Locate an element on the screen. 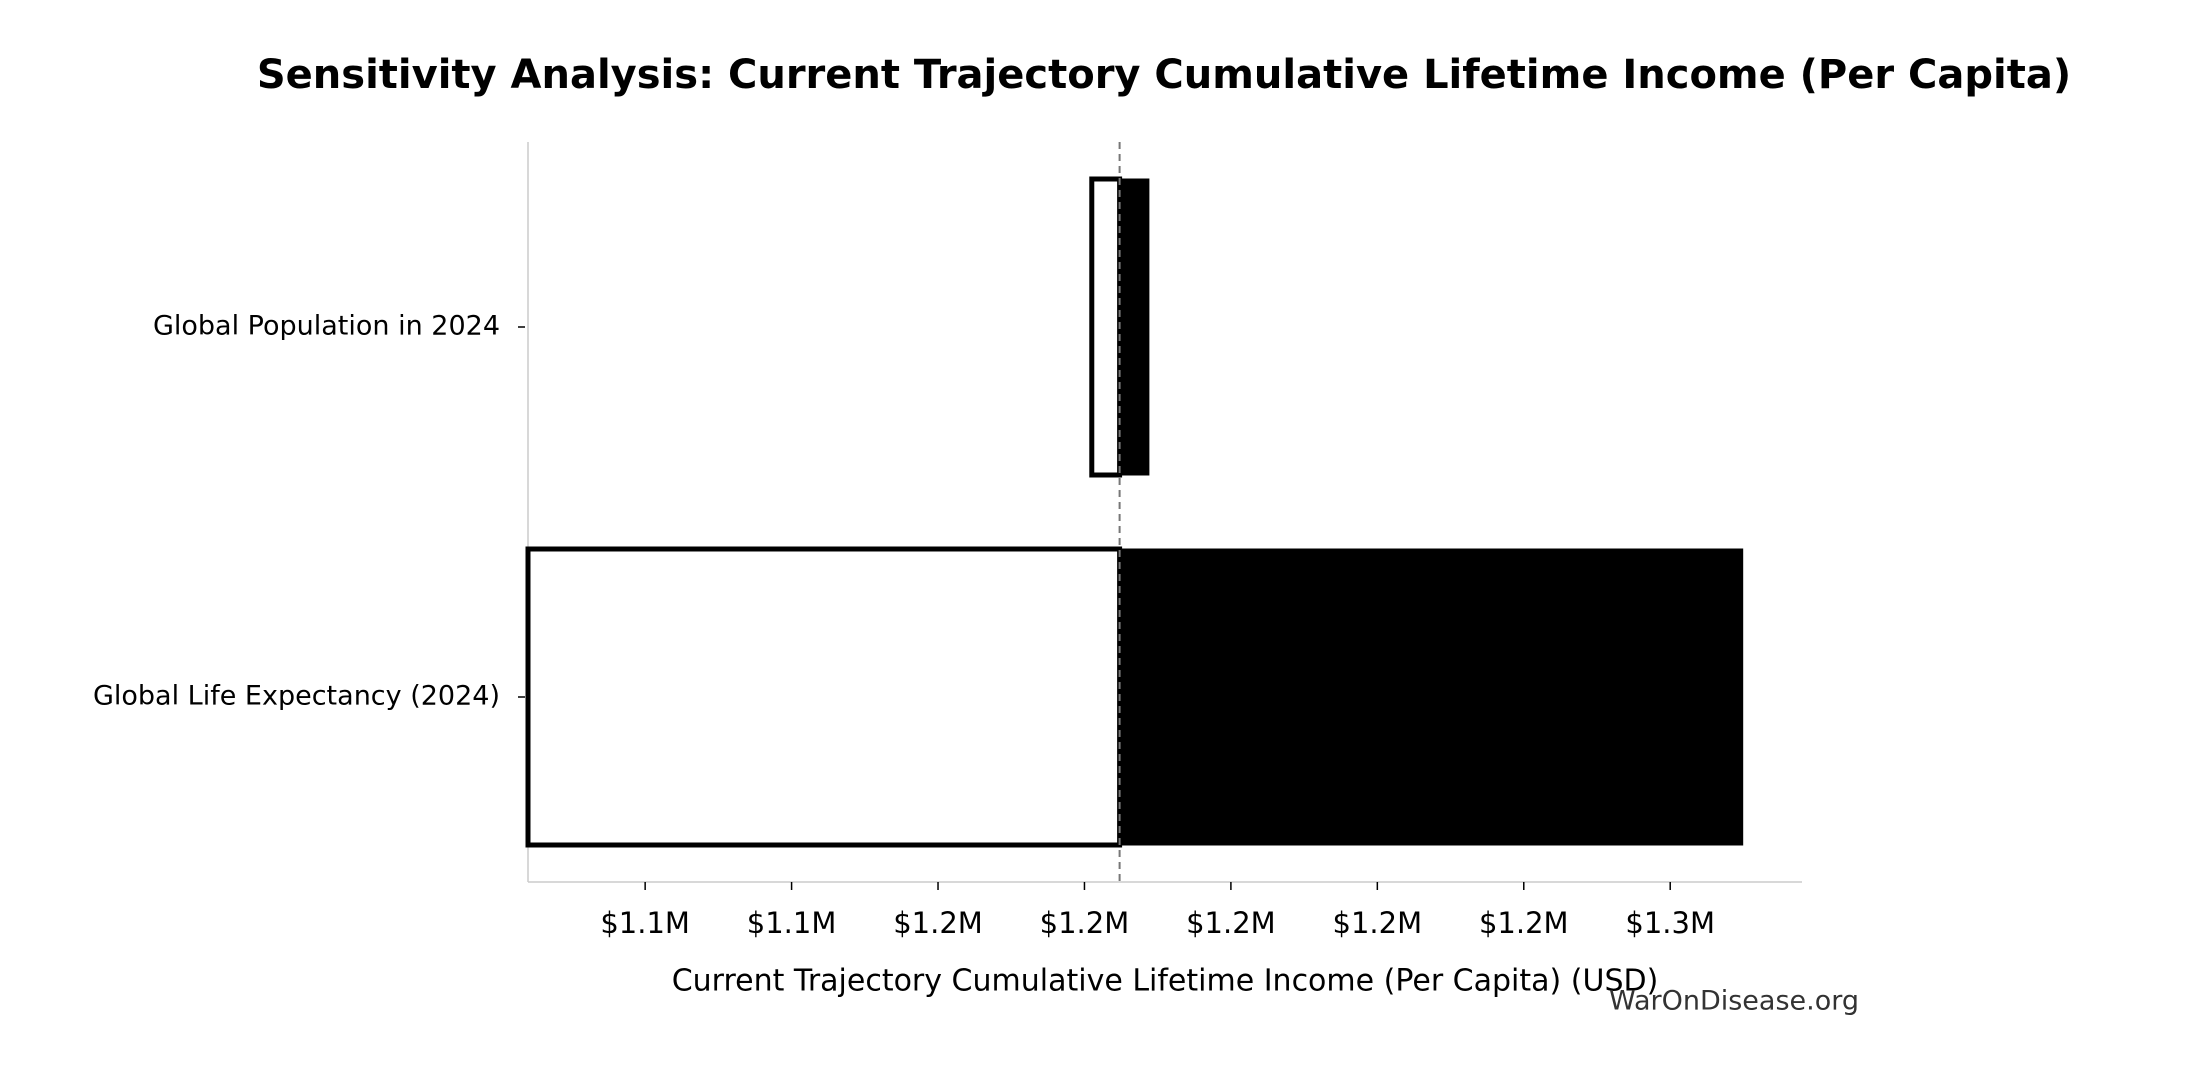  watermark: WarOnDisease.org is located at coordinates (1734, 1001).